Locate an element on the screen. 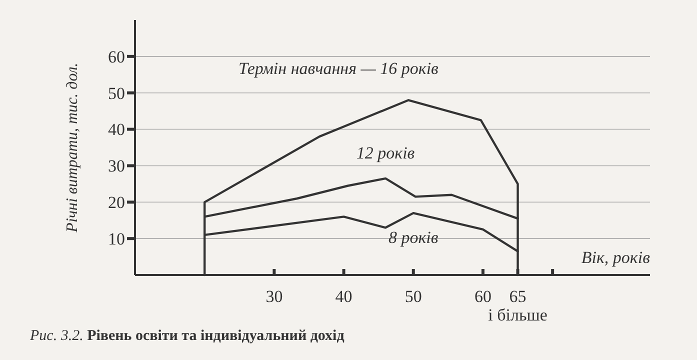 This screenshot has height=360, width=697. x-tick-label: 30 is located at coordinates (274, 296).